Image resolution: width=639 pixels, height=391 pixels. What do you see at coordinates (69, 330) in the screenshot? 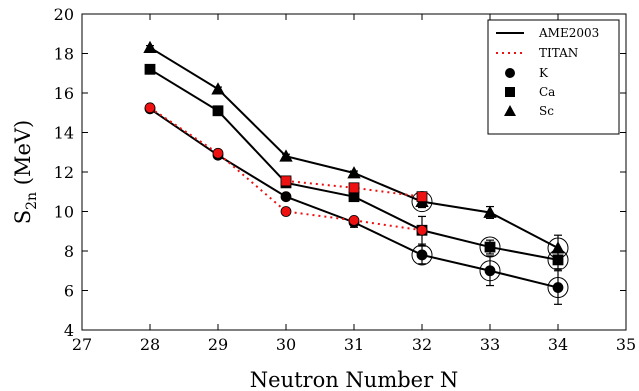
I see `y-tick-label: 4` at bounding box center [69, 330].